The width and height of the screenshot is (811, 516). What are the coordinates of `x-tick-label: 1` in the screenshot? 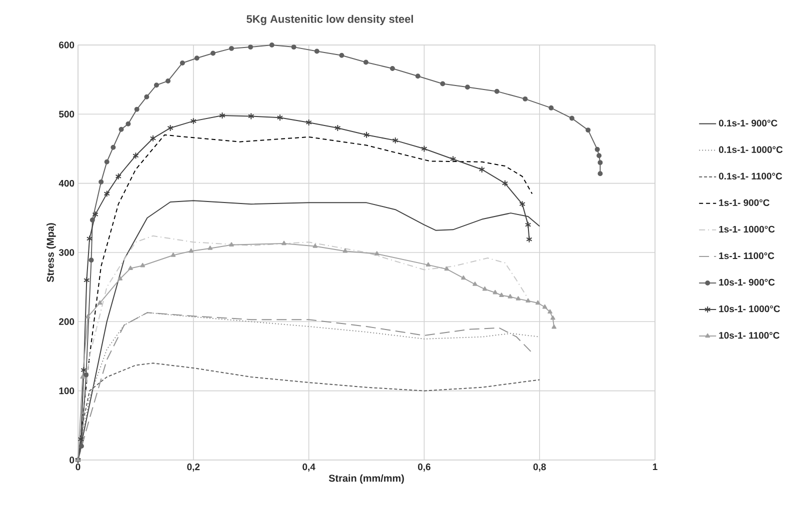 It's located at (655, 467).